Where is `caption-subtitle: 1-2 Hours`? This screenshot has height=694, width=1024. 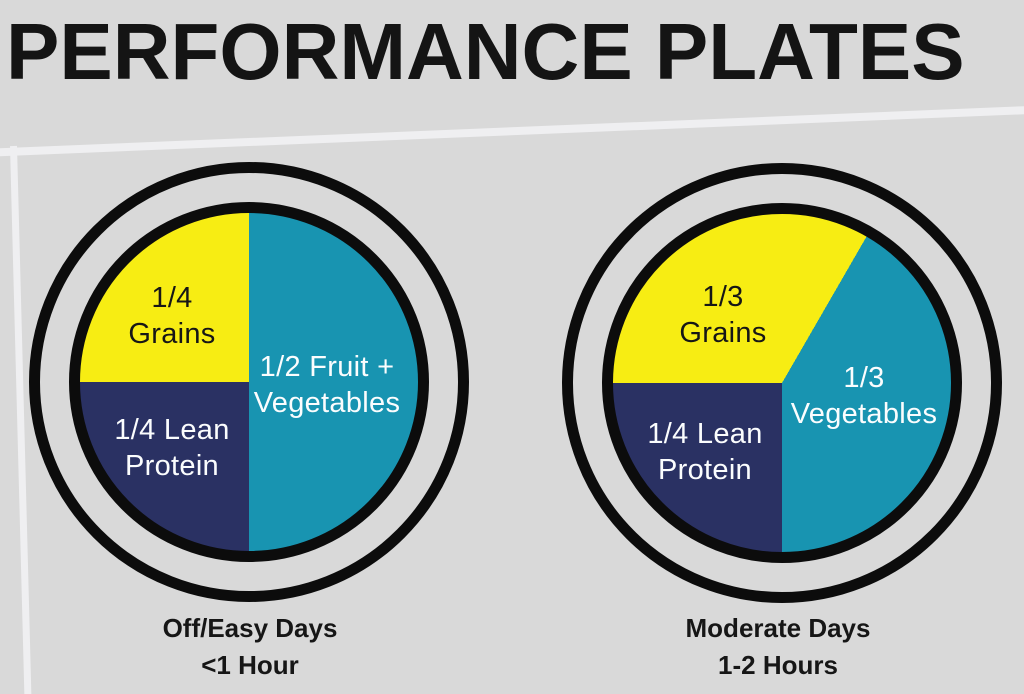
caption-subtitle: 1-2 Hours is located at coordinates (778, 665).